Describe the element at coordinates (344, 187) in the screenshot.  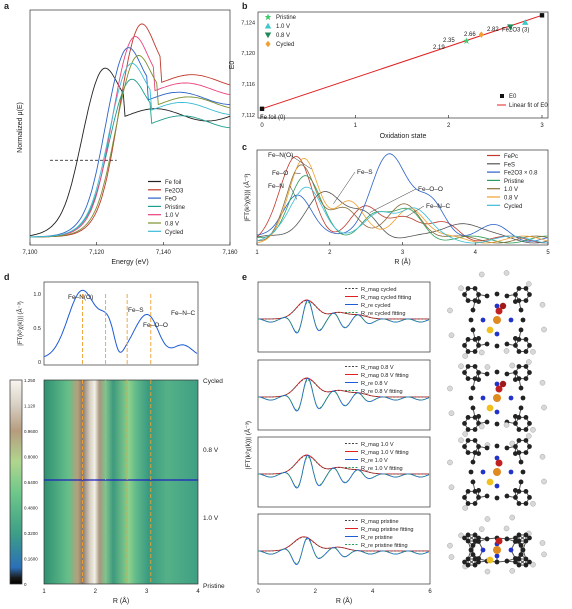
I see `panel-c-annotation-leader` at that location.